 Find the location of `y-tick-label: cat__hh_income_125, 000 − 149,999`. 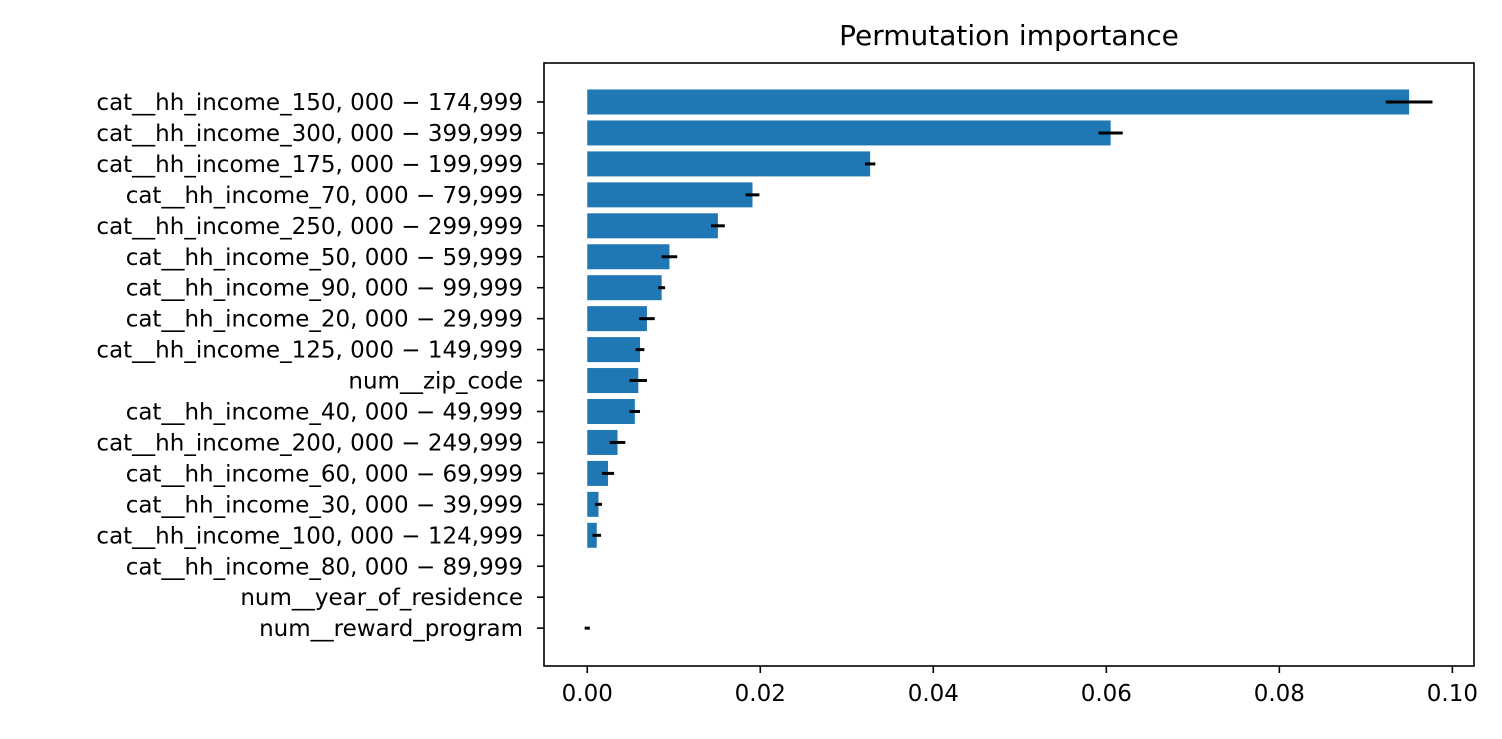

y-tick-label: cat__hh_income_125, 000 − 149,999 is located at coordinates (309, 351).